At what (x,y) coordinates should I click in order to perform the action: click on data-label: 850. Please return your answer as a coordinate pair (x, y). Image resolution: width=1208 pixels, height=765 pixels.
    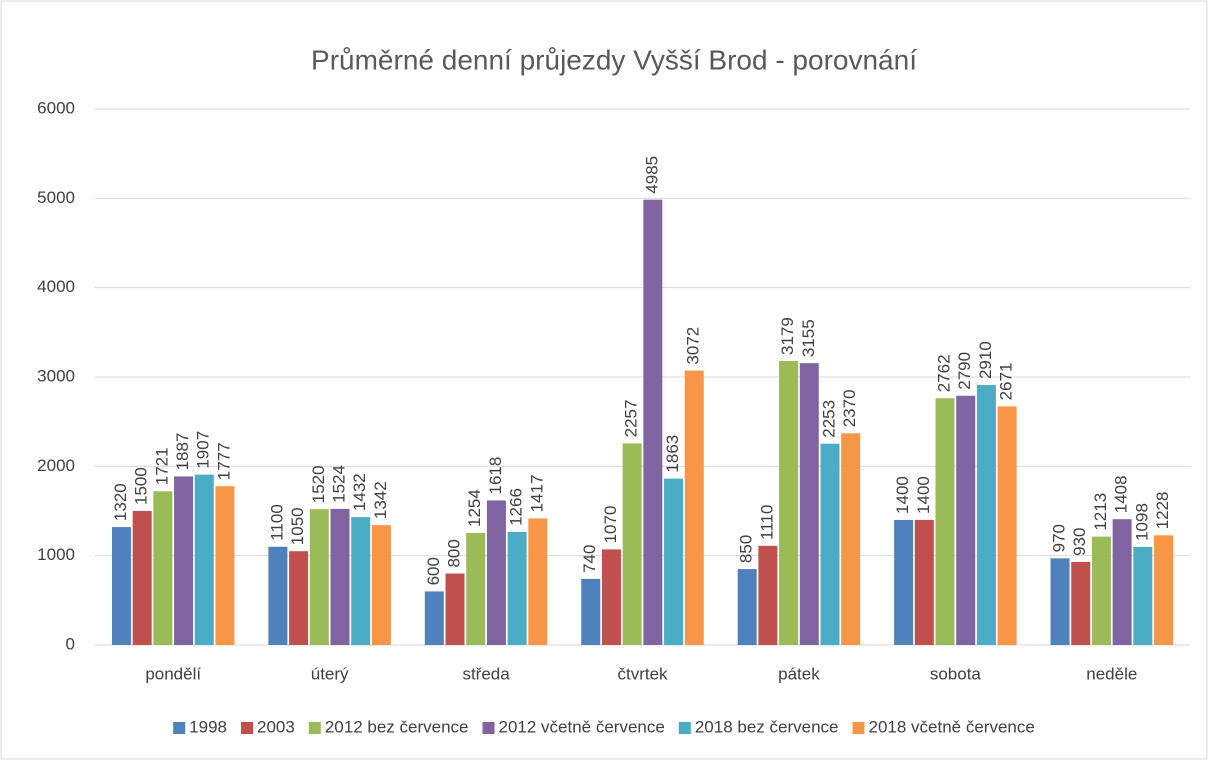
    Looking at the image, I should click on (746, 549).